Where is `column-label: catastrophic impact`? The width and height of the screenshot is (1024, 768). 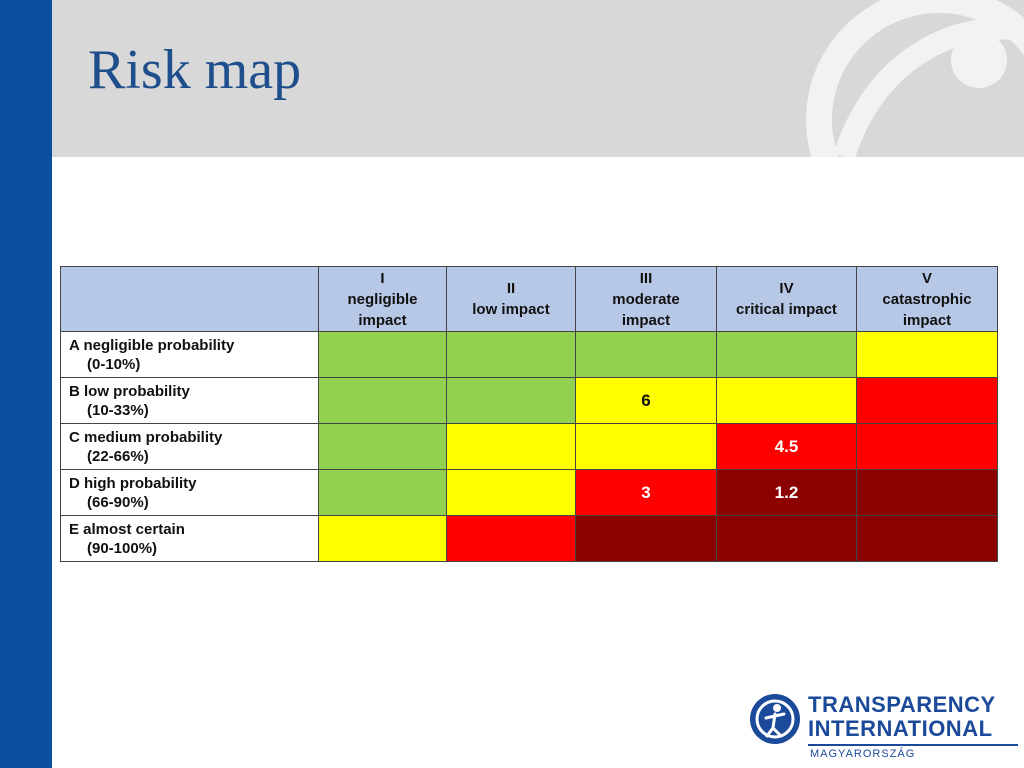 column-label: catastrophic impact is located at coordinates (927, 309).